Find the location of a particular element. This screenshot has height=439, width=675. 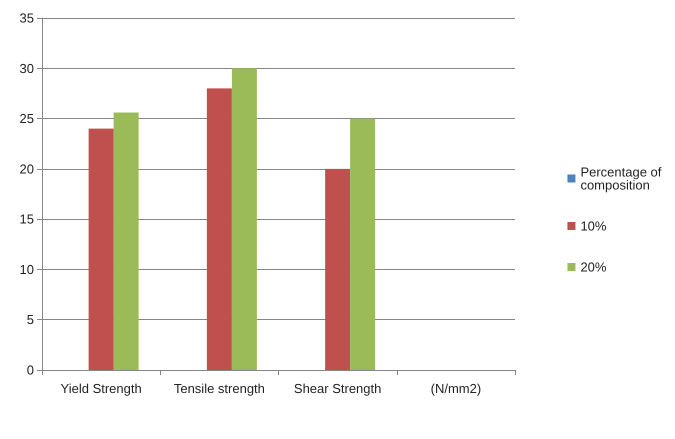

y-tick-label: 20 is located at coordinates (27, 168).